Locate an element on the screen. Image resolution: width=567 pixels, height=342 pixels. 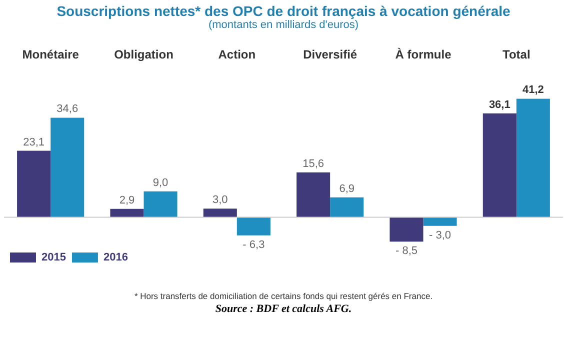
x-tick-label: Total is located at coordinates (516, 55).